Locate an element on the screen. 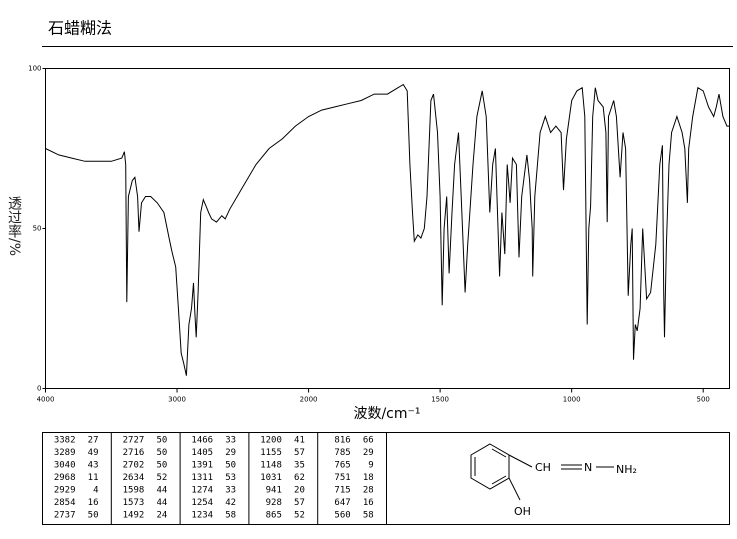 The height and width of the screenshot is (539, 737). y-tick-label: 100 is located at coordinates (34, 69).